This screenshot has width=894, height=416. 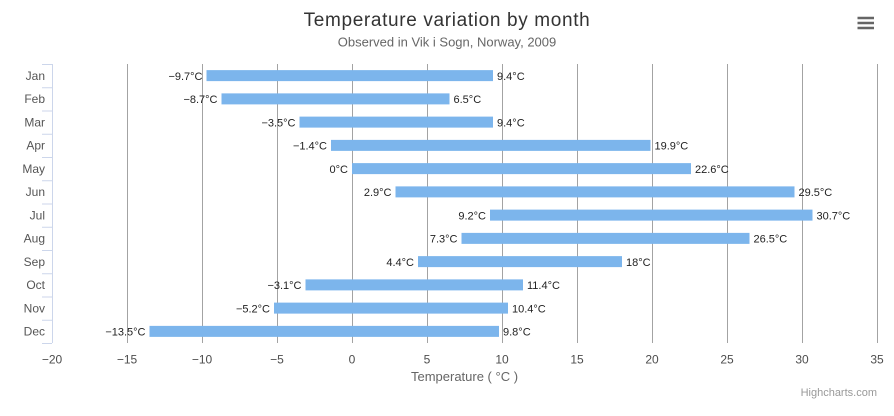 What do you see at coordinates (727, 360) in the screenshot?
I see `svg-text: 25` at bounding box center [727, 360].